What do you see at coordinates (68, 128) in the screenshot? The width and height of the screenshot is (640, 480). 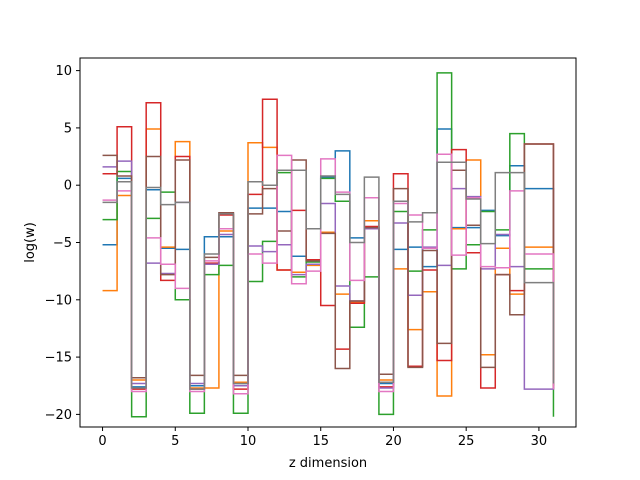 I see `y-tick-label: 5` at bounding box center [68, 128].